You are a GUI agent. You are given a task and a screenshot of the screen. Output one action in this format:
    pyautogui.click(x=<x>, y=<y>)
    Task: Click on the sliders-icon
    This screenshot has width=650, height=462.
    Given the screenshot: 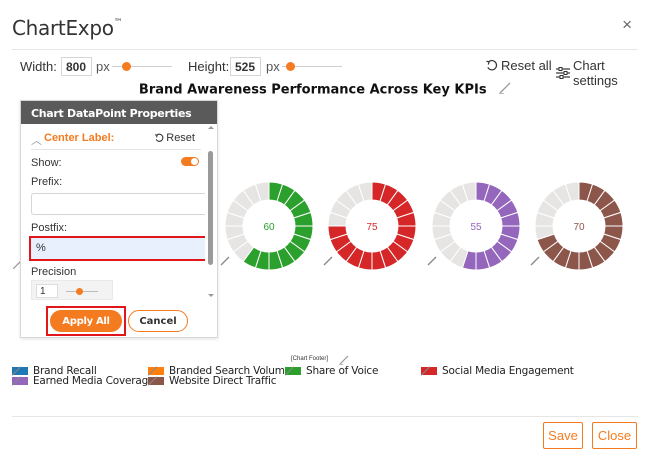 What is the action you would take?
    pyautogui.click(x=563, y=73)
    